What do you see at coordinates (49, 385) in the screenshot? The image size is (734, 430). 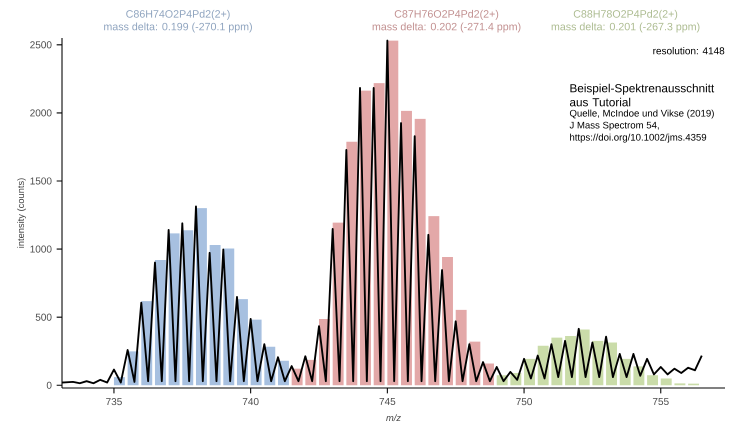 I see `y-tick-label: 0` at bounding box center [49, 385].